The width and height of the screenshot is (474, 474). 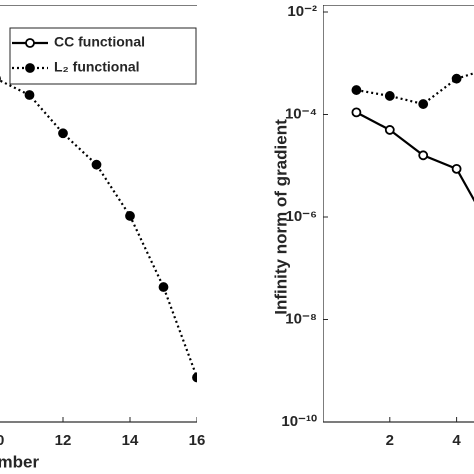 What do you see at coordinates (456, 440) in the screenshot?
I see `x-tick-label: 4` at bounding box center [456, 440].